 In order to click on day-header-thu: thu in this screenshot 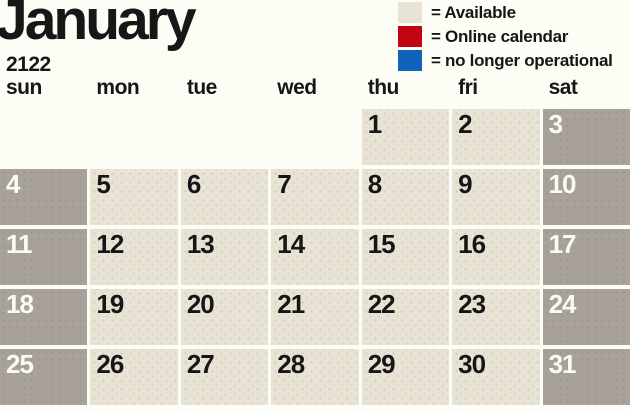, I will do `click(383, 87)`.